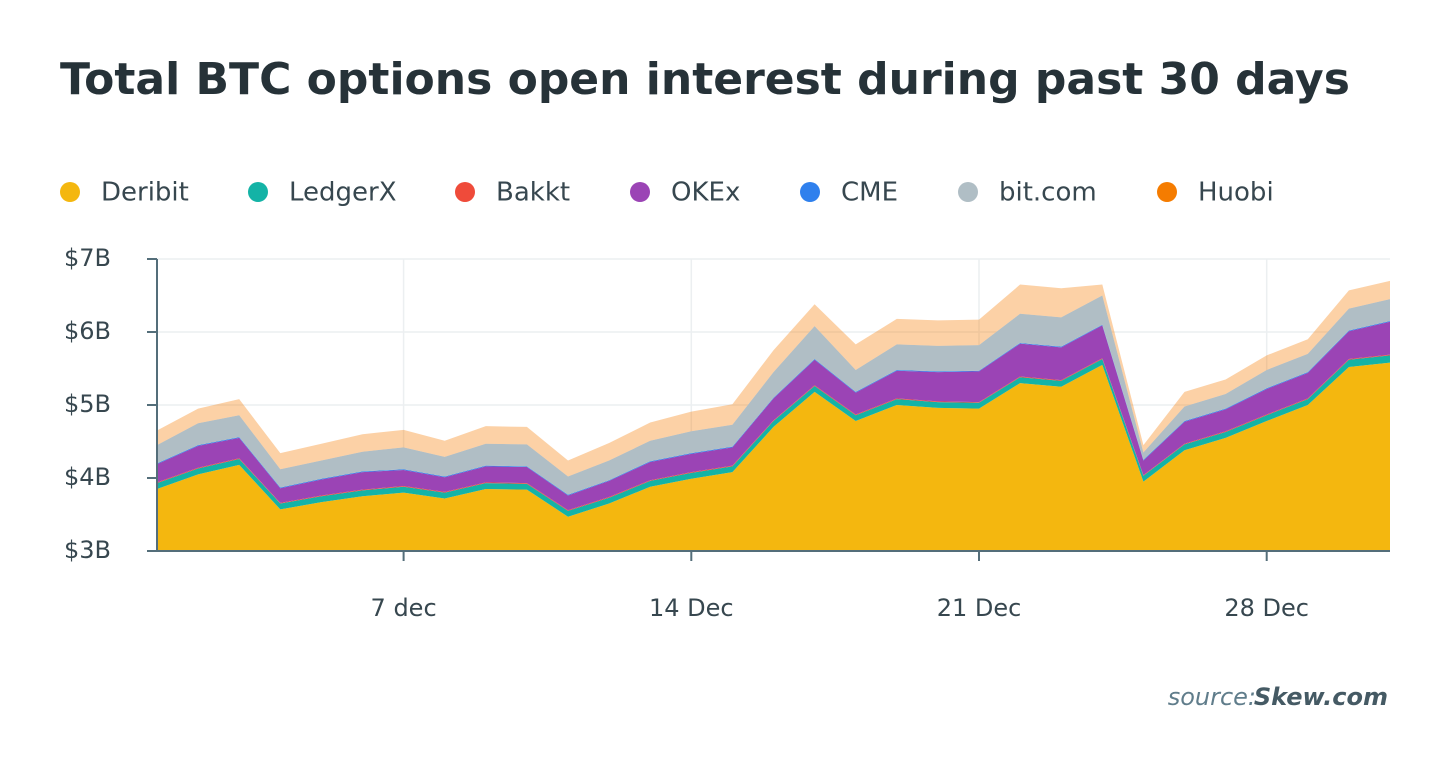 This screenshot has height=782, width=1450. I want to click on y-tick-label: $6B, so click(87, 331).